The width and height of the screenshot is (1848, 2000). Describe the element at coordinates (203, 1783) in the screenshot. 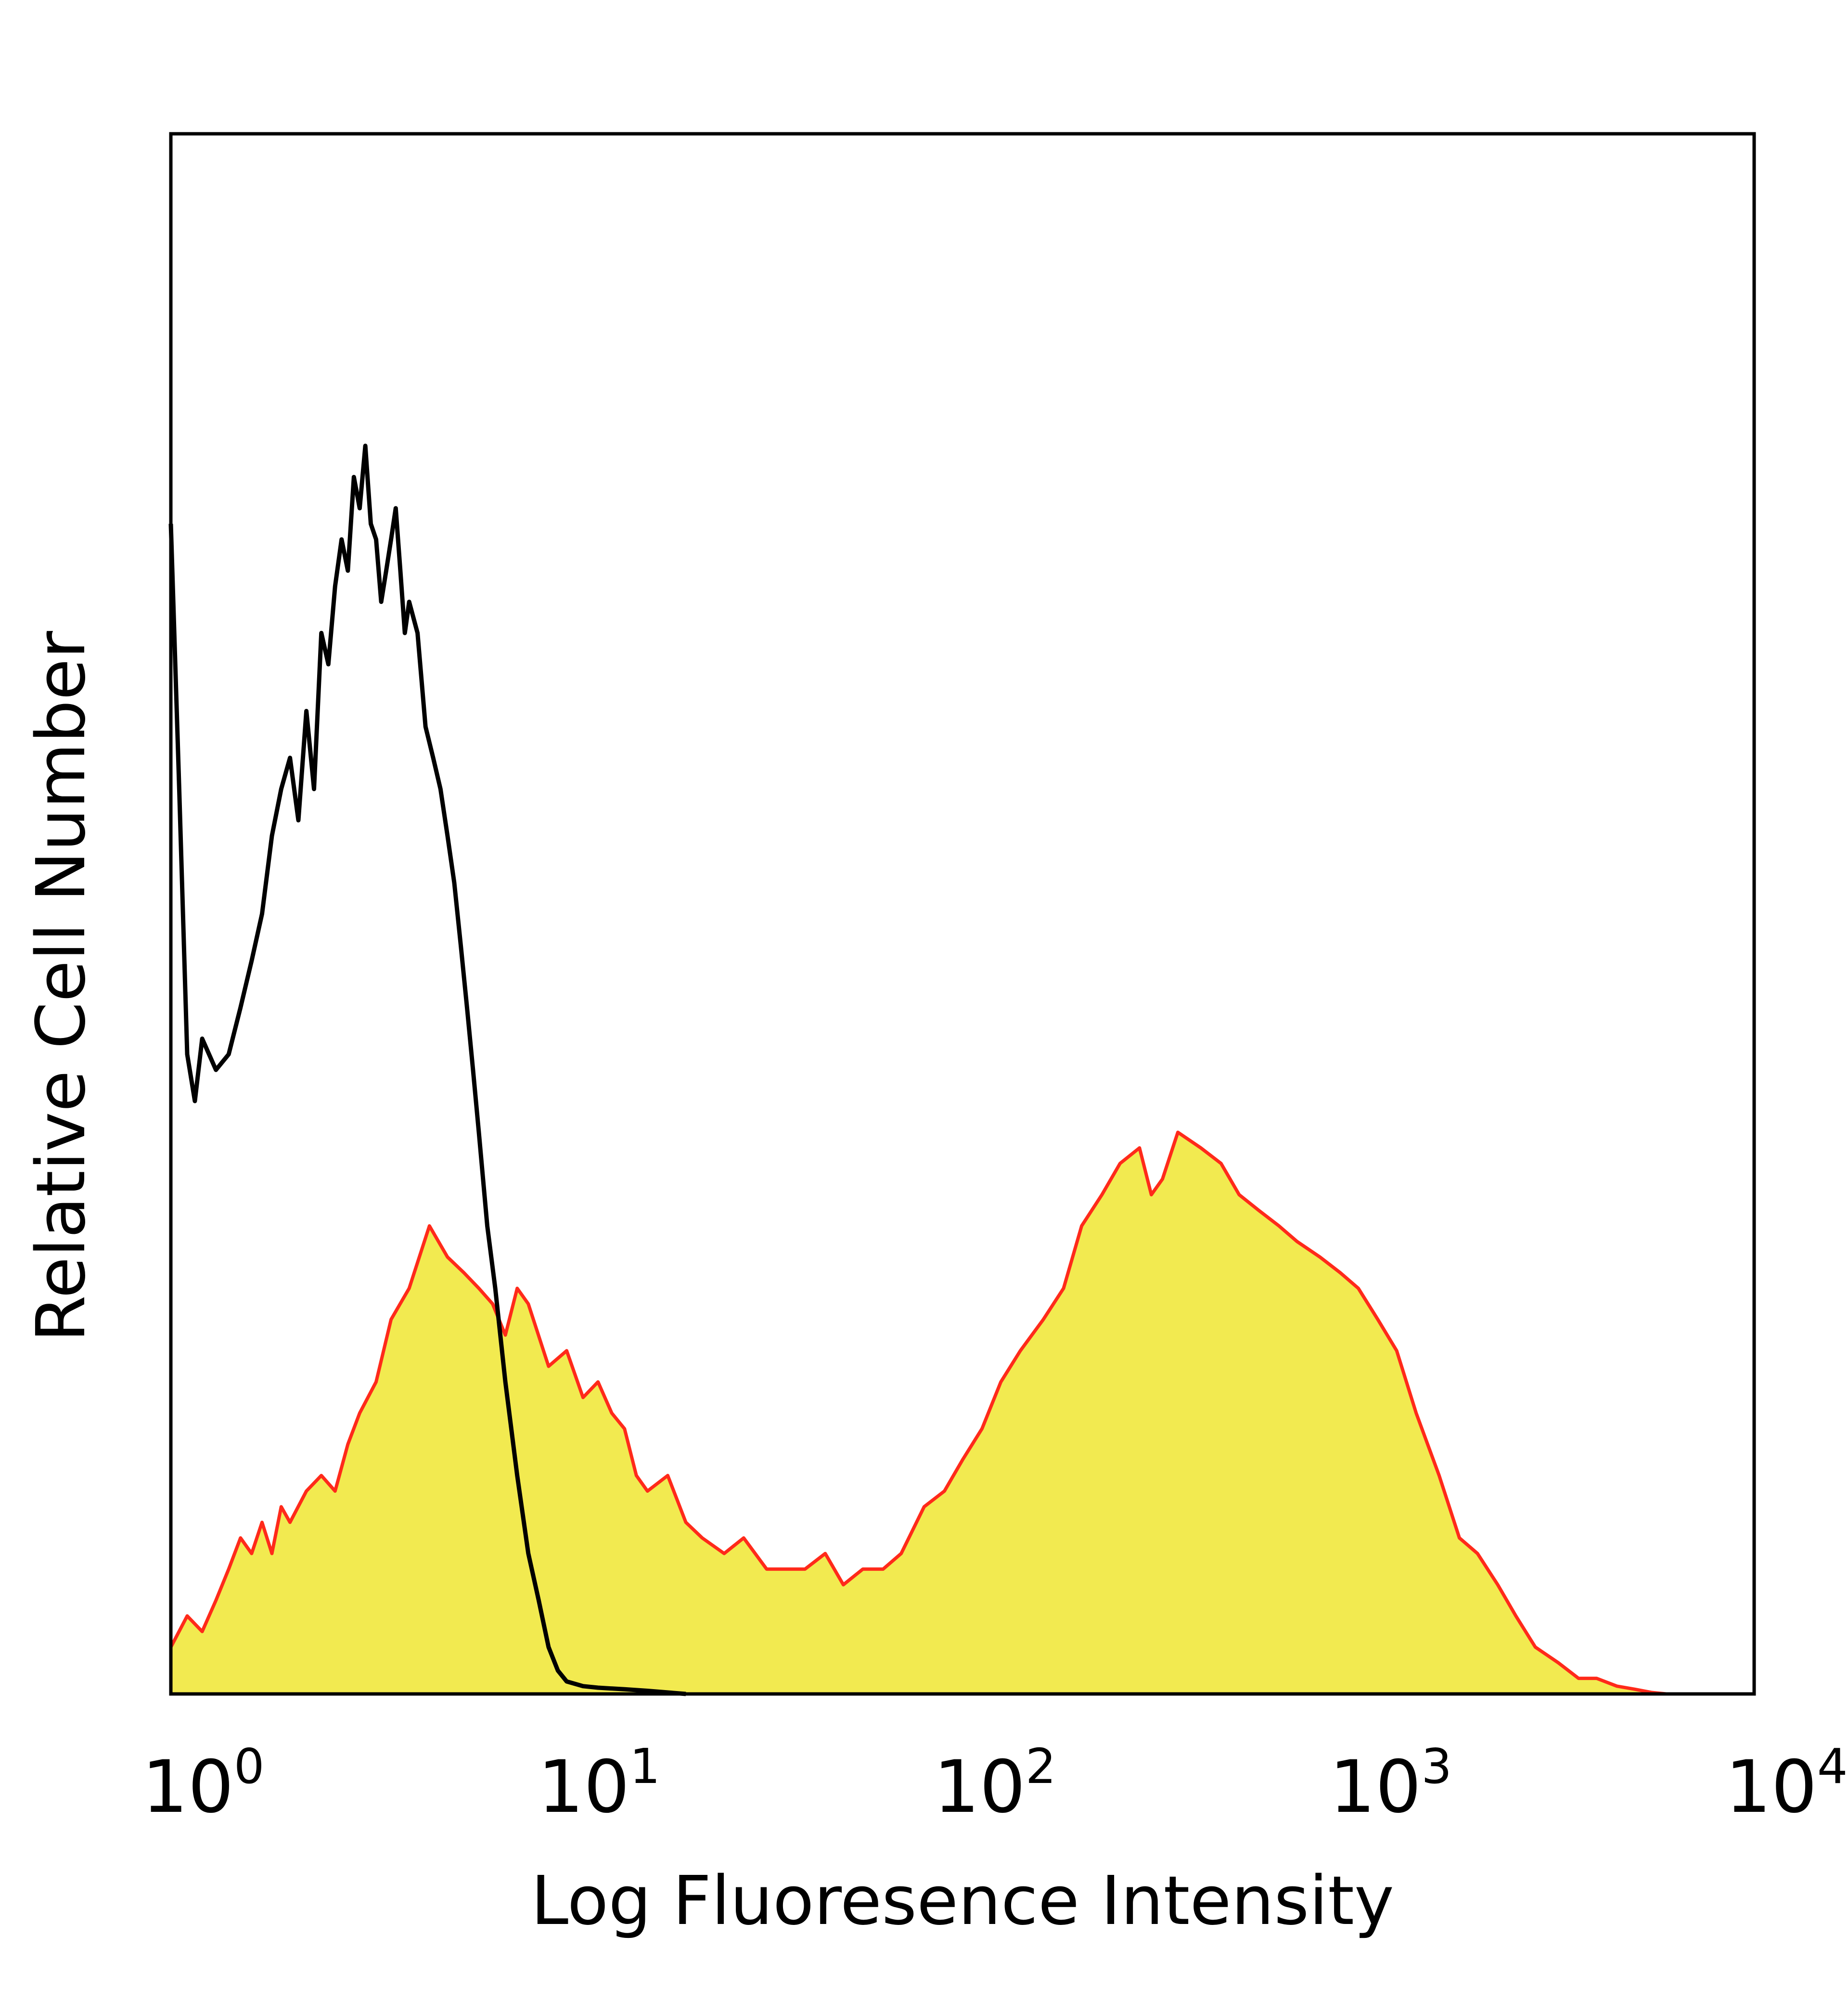

I see `x-tick-label-0: 100` at that location.